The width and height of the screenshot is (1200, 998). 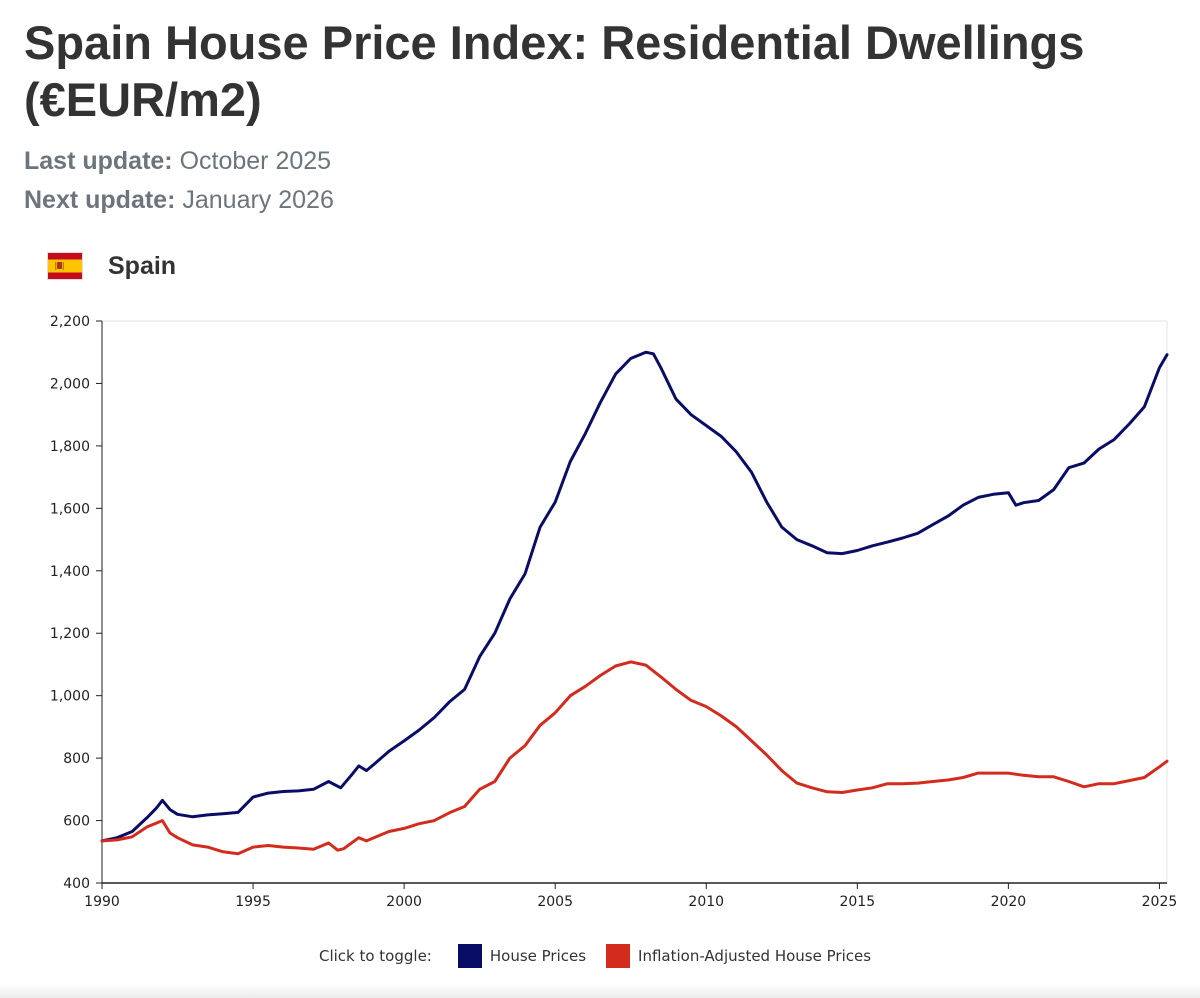 I want to click on last-update: Last update: October 2025, so click(x=177, y=161).